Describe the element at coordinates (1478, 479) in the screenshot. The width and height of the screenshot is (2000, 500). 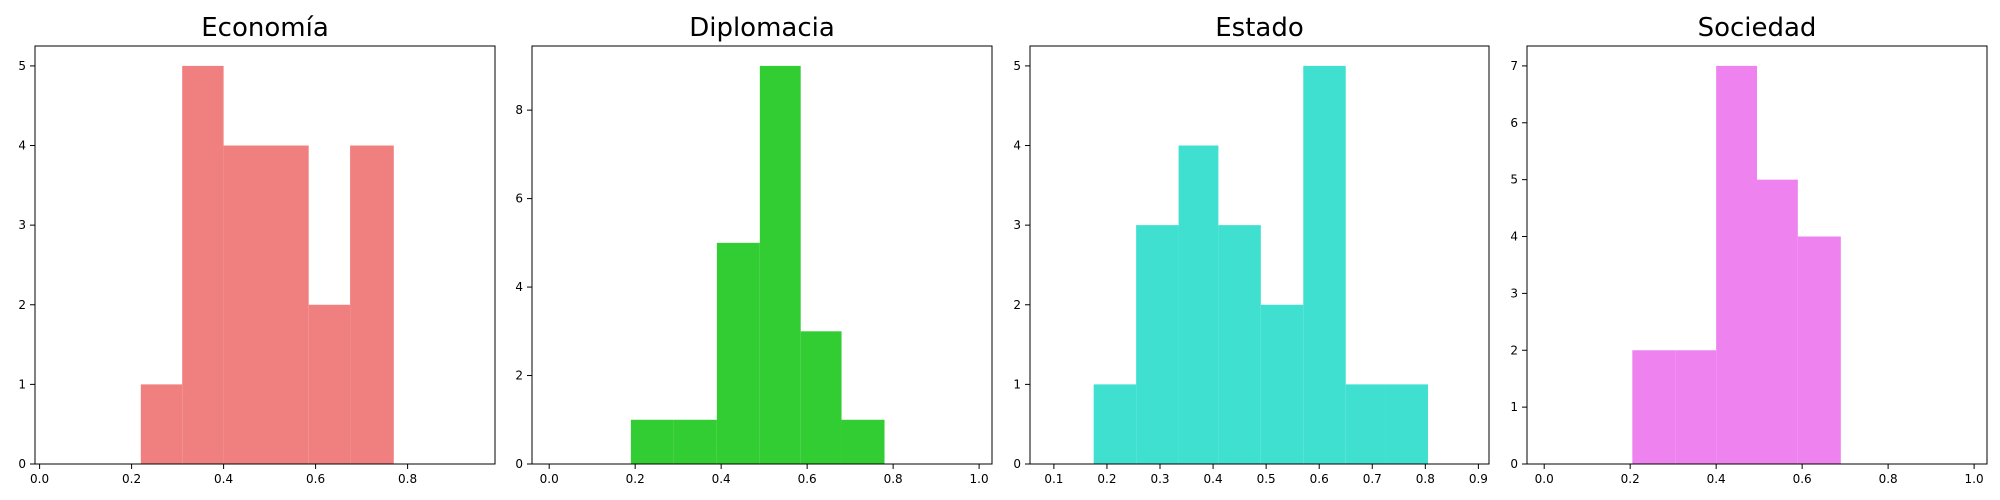
I see `x-tick-label: 0.9` at that location.